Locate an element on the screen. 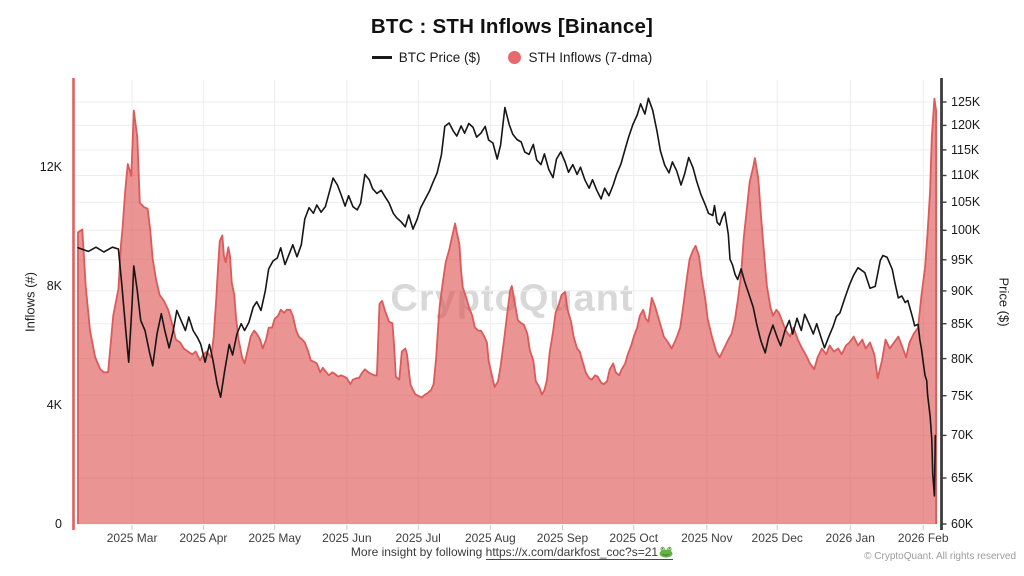  frog-emoji-icon is located at coordinates (666, 552).